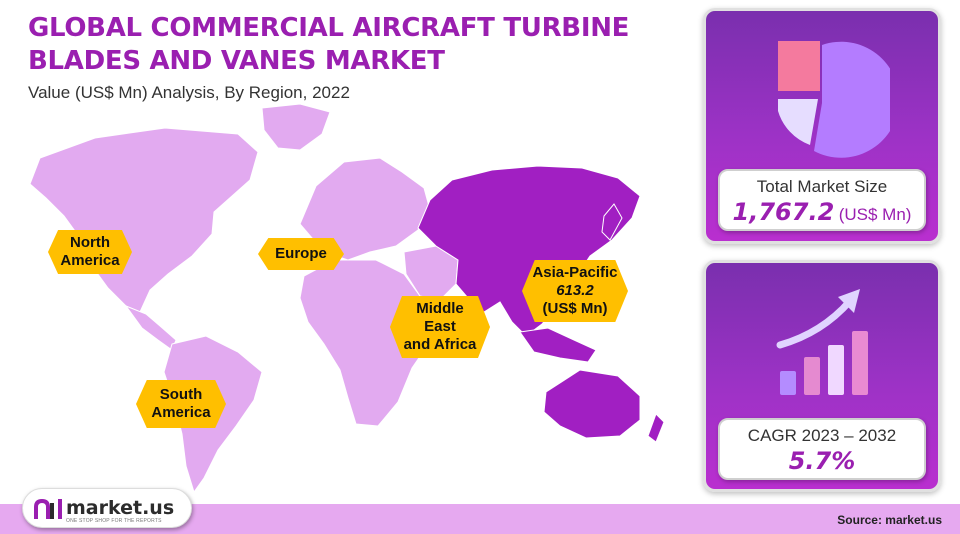 The height and width of the screenshot is (534, 960). Describe the element at coordinates (90, 242) in the screenshot. I see `label-north-america-line-1: North` at that location.